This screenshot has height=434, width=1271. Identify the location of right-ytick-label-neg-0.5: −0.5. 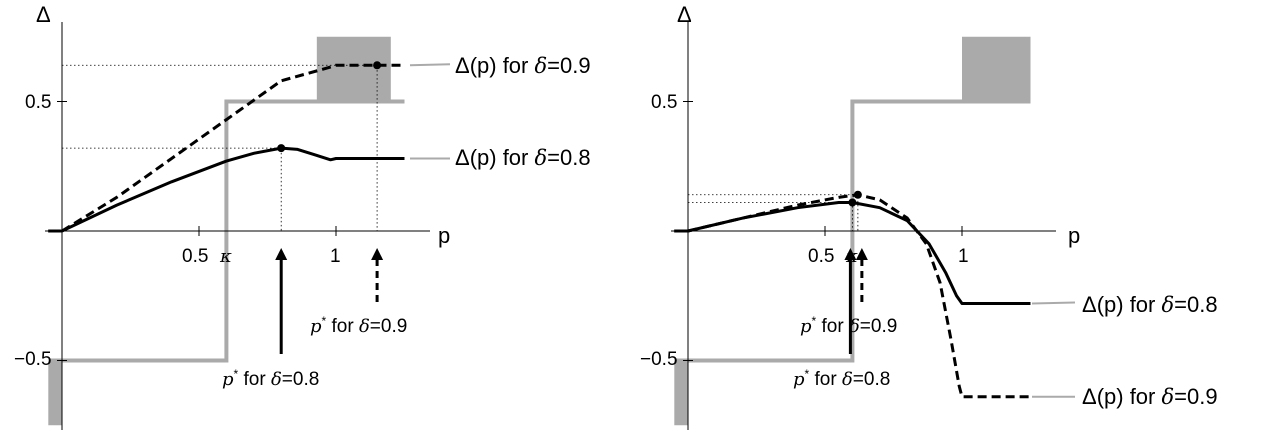
(659, 359).